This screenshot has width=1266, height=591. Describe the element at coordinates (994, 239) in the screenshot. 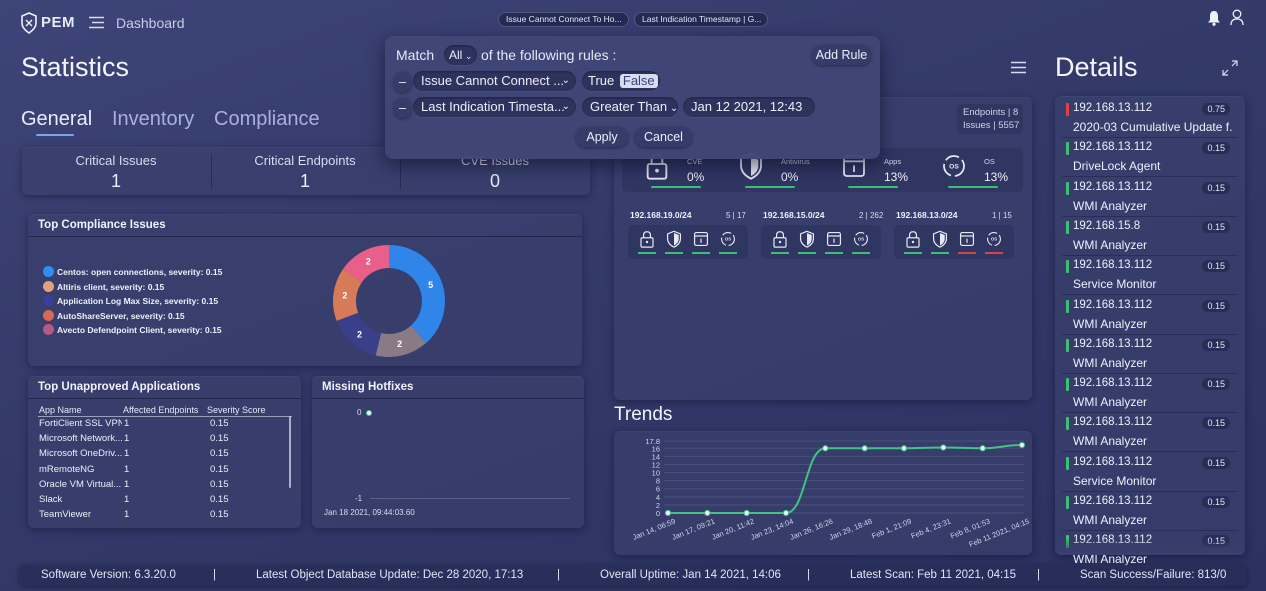

I see `svg-text: OS` at that location.